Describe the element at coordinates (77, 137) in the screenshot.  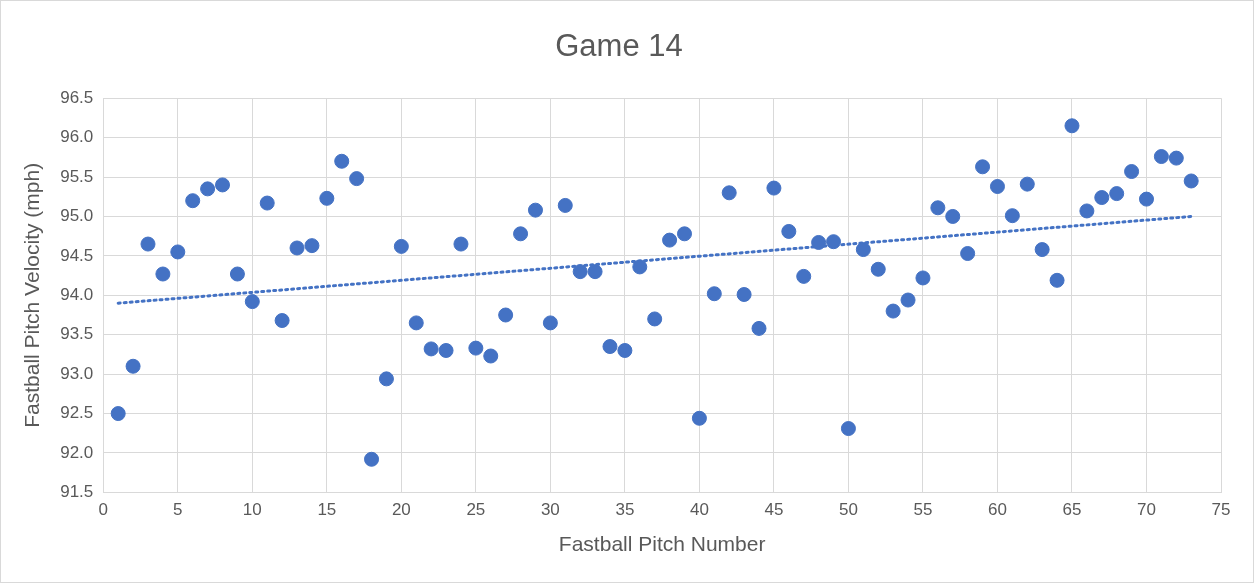
I see `y-tick-label: 96.0` at that location.